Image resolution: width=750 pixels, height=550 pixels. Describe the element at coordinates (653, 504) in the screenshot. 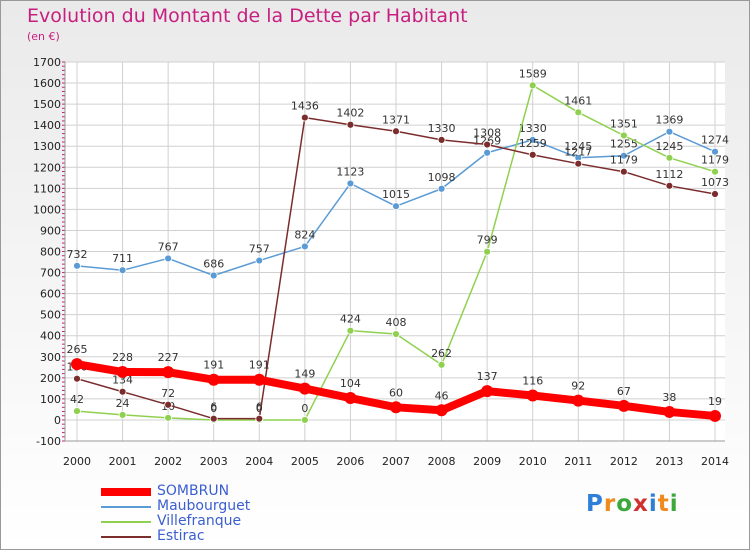

I see `logo-letter: i` at that location.